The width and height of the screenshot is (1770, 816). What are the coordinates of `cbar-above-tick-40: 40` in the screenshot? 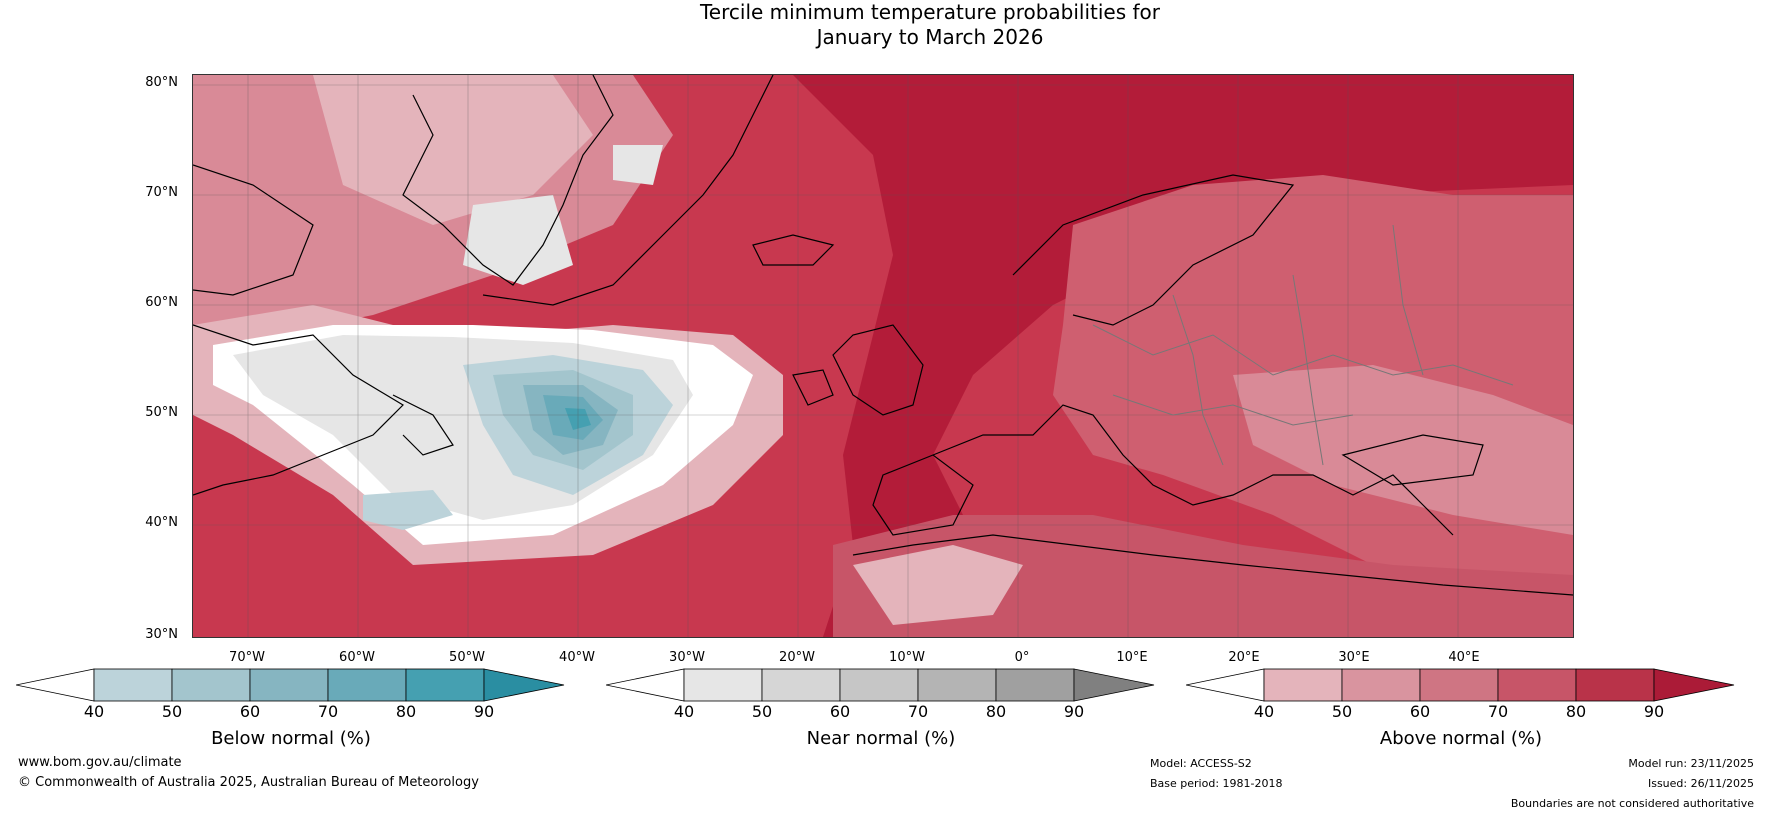 It's located at (1264, 711).